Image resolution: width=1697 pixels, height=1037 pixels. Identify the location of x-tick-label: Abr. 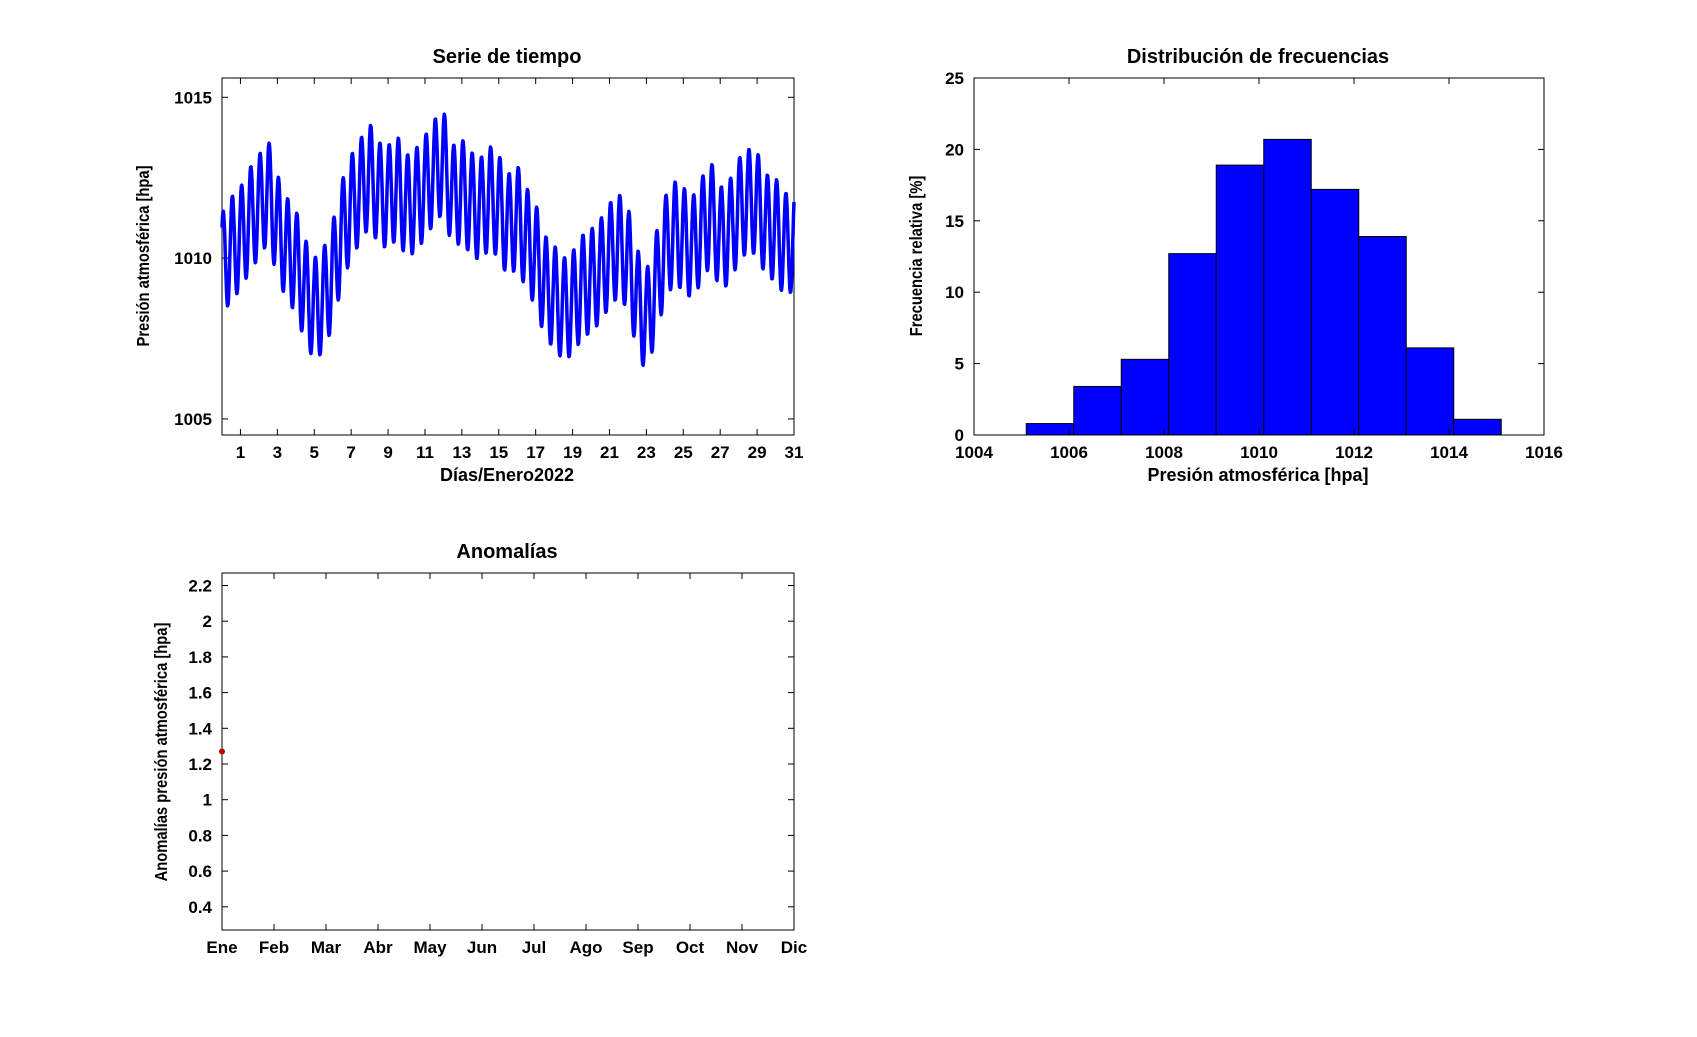
(378, 947).